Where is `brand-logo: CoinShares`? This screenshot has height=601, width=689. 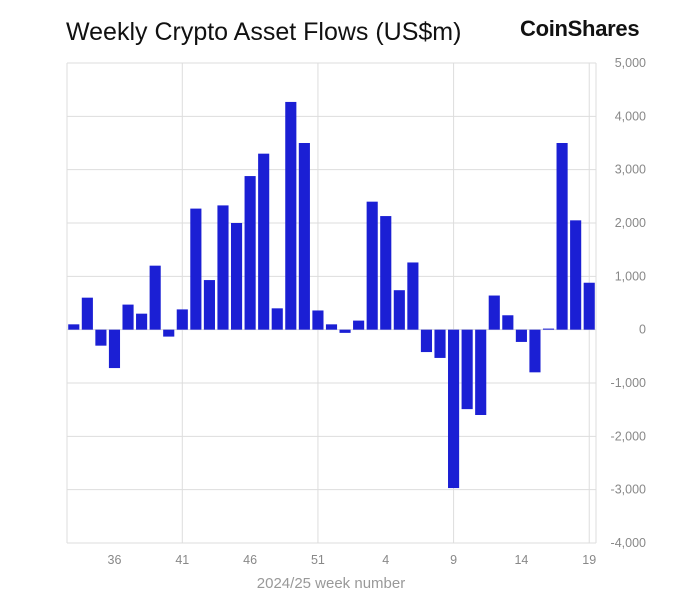
brand-logo: CoinShares is located at coordinates (580, 28).